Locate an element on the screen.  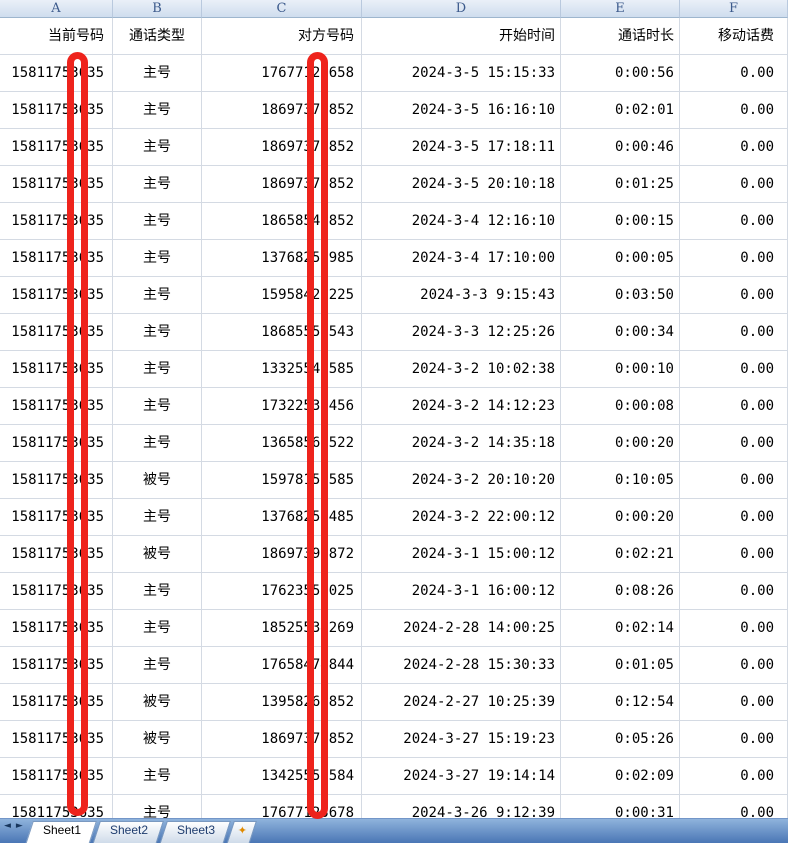
cell: 0:01:25 is located at coordinates (620, 184).